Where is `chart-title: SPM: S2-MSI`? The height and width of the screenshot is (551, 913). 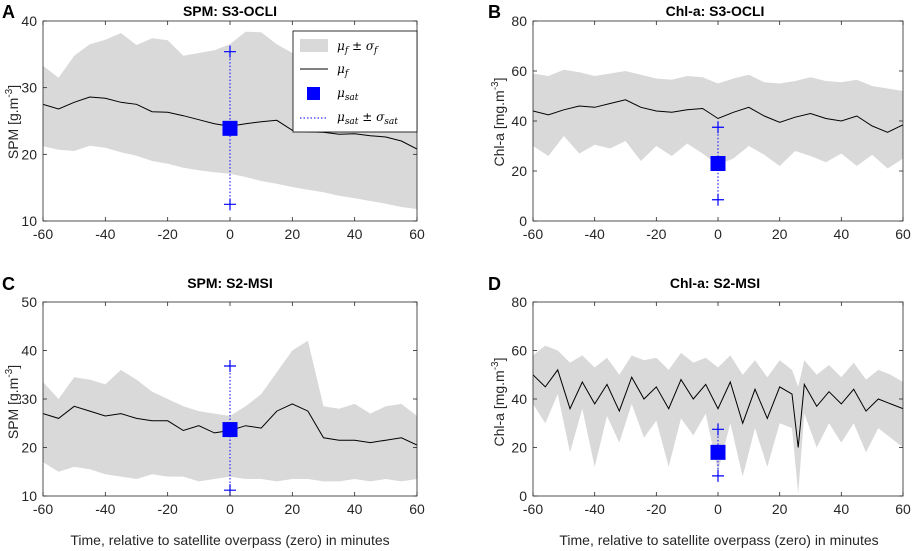 chart-title: SPM: S2-MSI is located at coordinates (230, 283).